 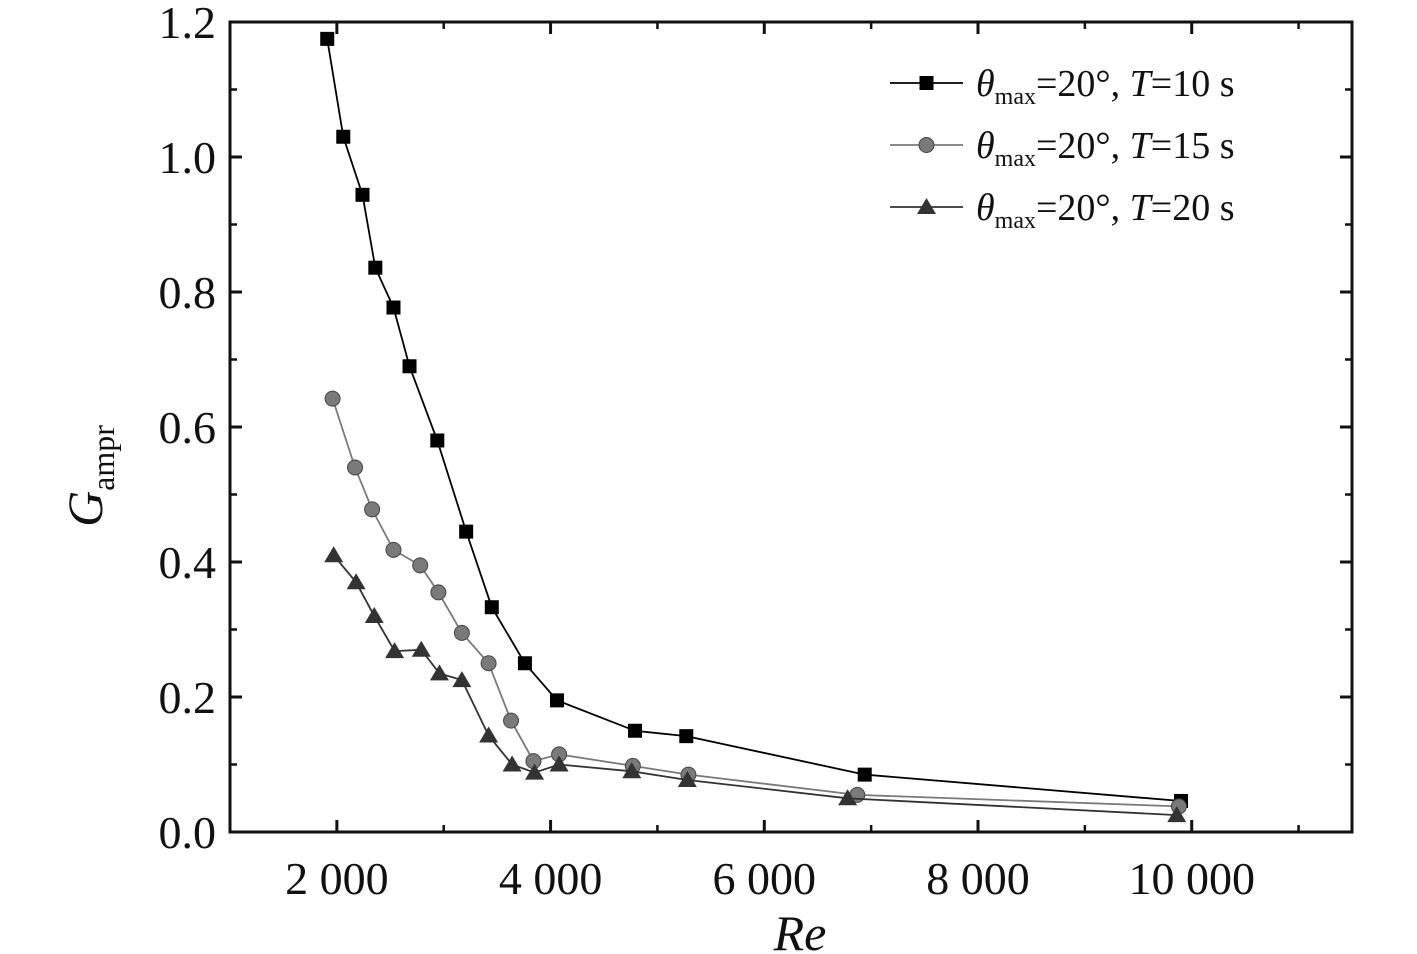 What do you see at coordinates (188, 697) in the screenshot?
I see `y-tick-label: 0.2` at bounding box center [188, 697].